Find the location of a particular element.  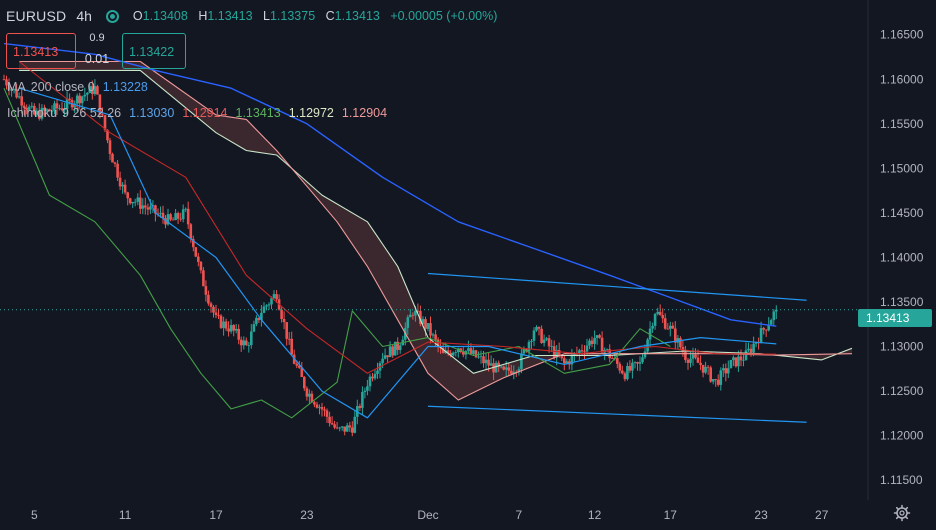

close-value: 1.13413 is located at coordinates (357, 16).